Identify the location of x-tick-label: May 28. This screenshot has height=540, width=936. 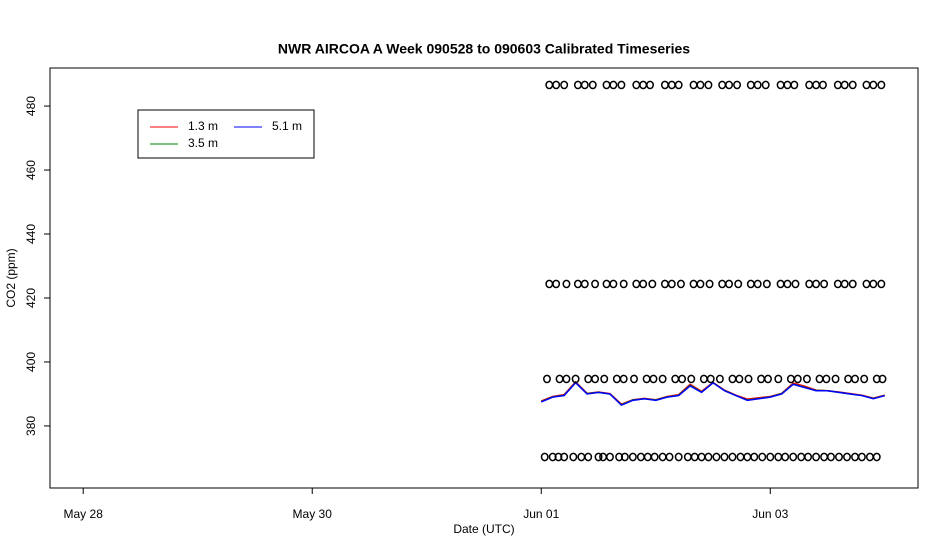
(84, 514).